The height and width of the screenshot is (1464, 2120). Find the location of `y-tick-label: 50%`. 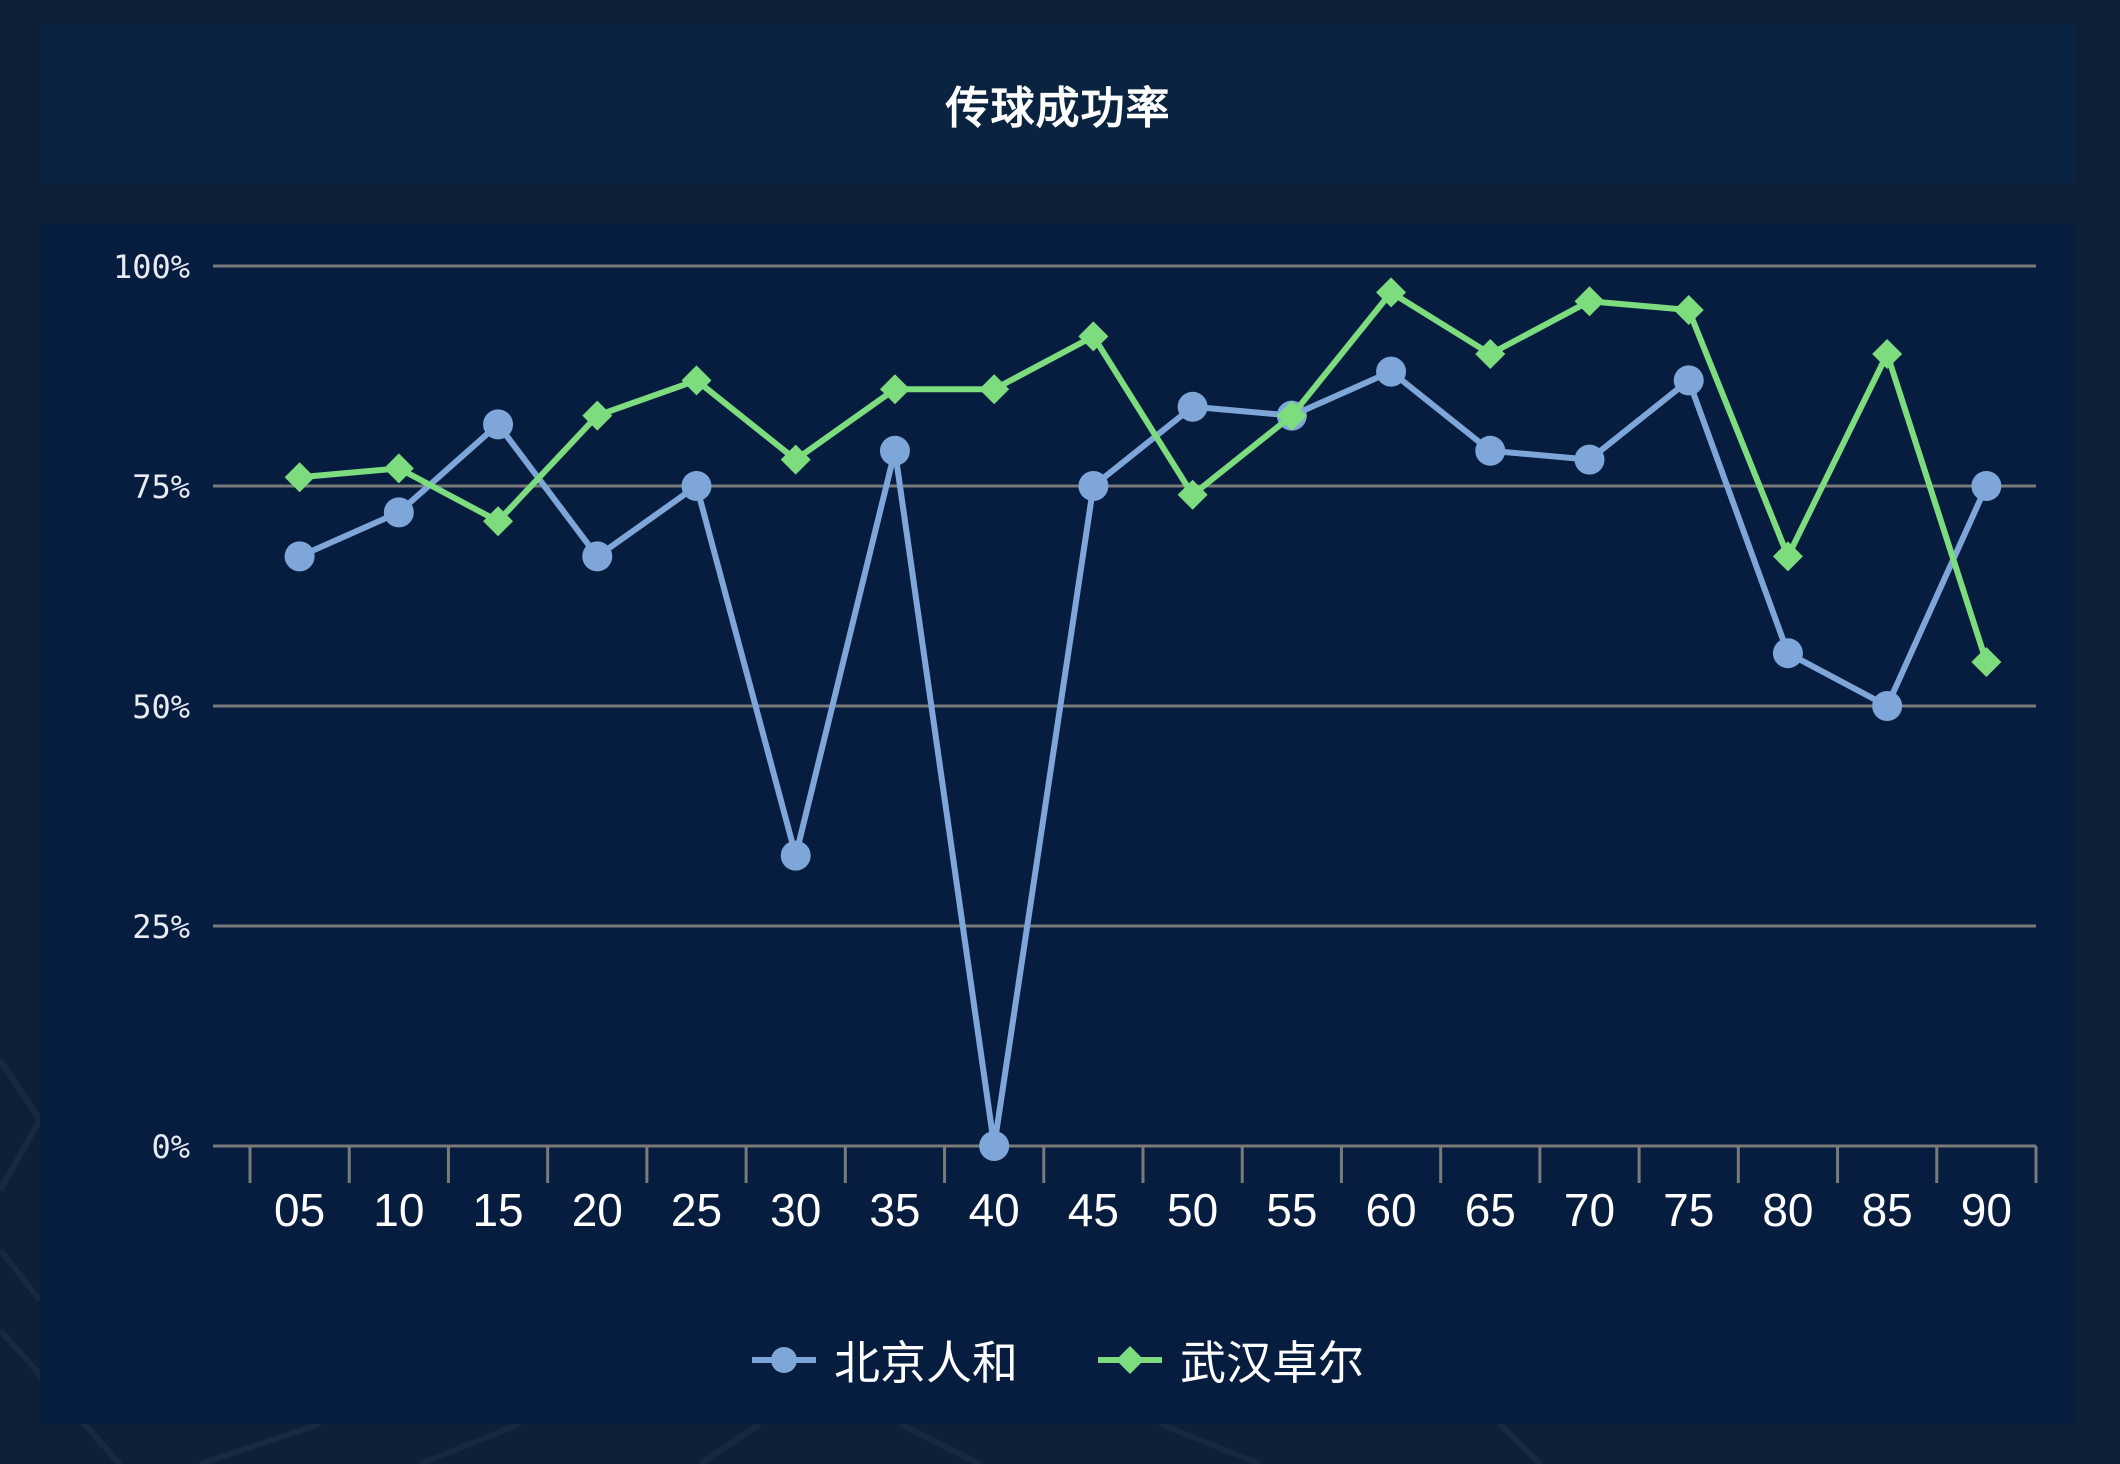

y-tick-label: 50% is located at coordinates (161, 707).